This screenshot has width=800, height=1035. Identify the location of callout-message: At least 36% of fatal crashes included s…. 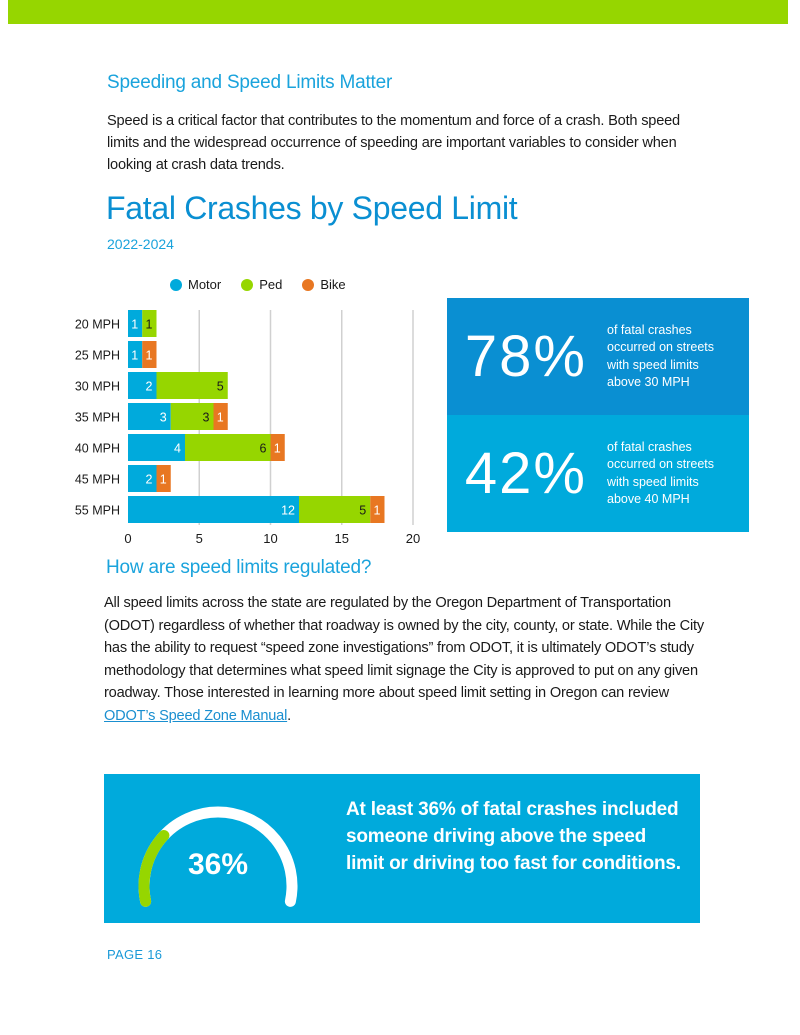
(513, 836).